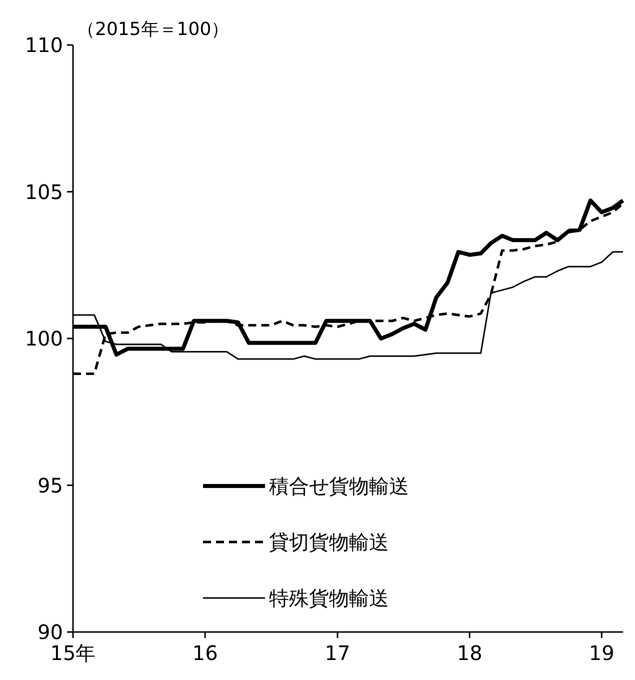 The height and width of the screenshot is (680, 635). What do you see at coordinates (153, 29) in the screenshot?
I see `text: （2015年＝100）` at bounding box center [153, 29].